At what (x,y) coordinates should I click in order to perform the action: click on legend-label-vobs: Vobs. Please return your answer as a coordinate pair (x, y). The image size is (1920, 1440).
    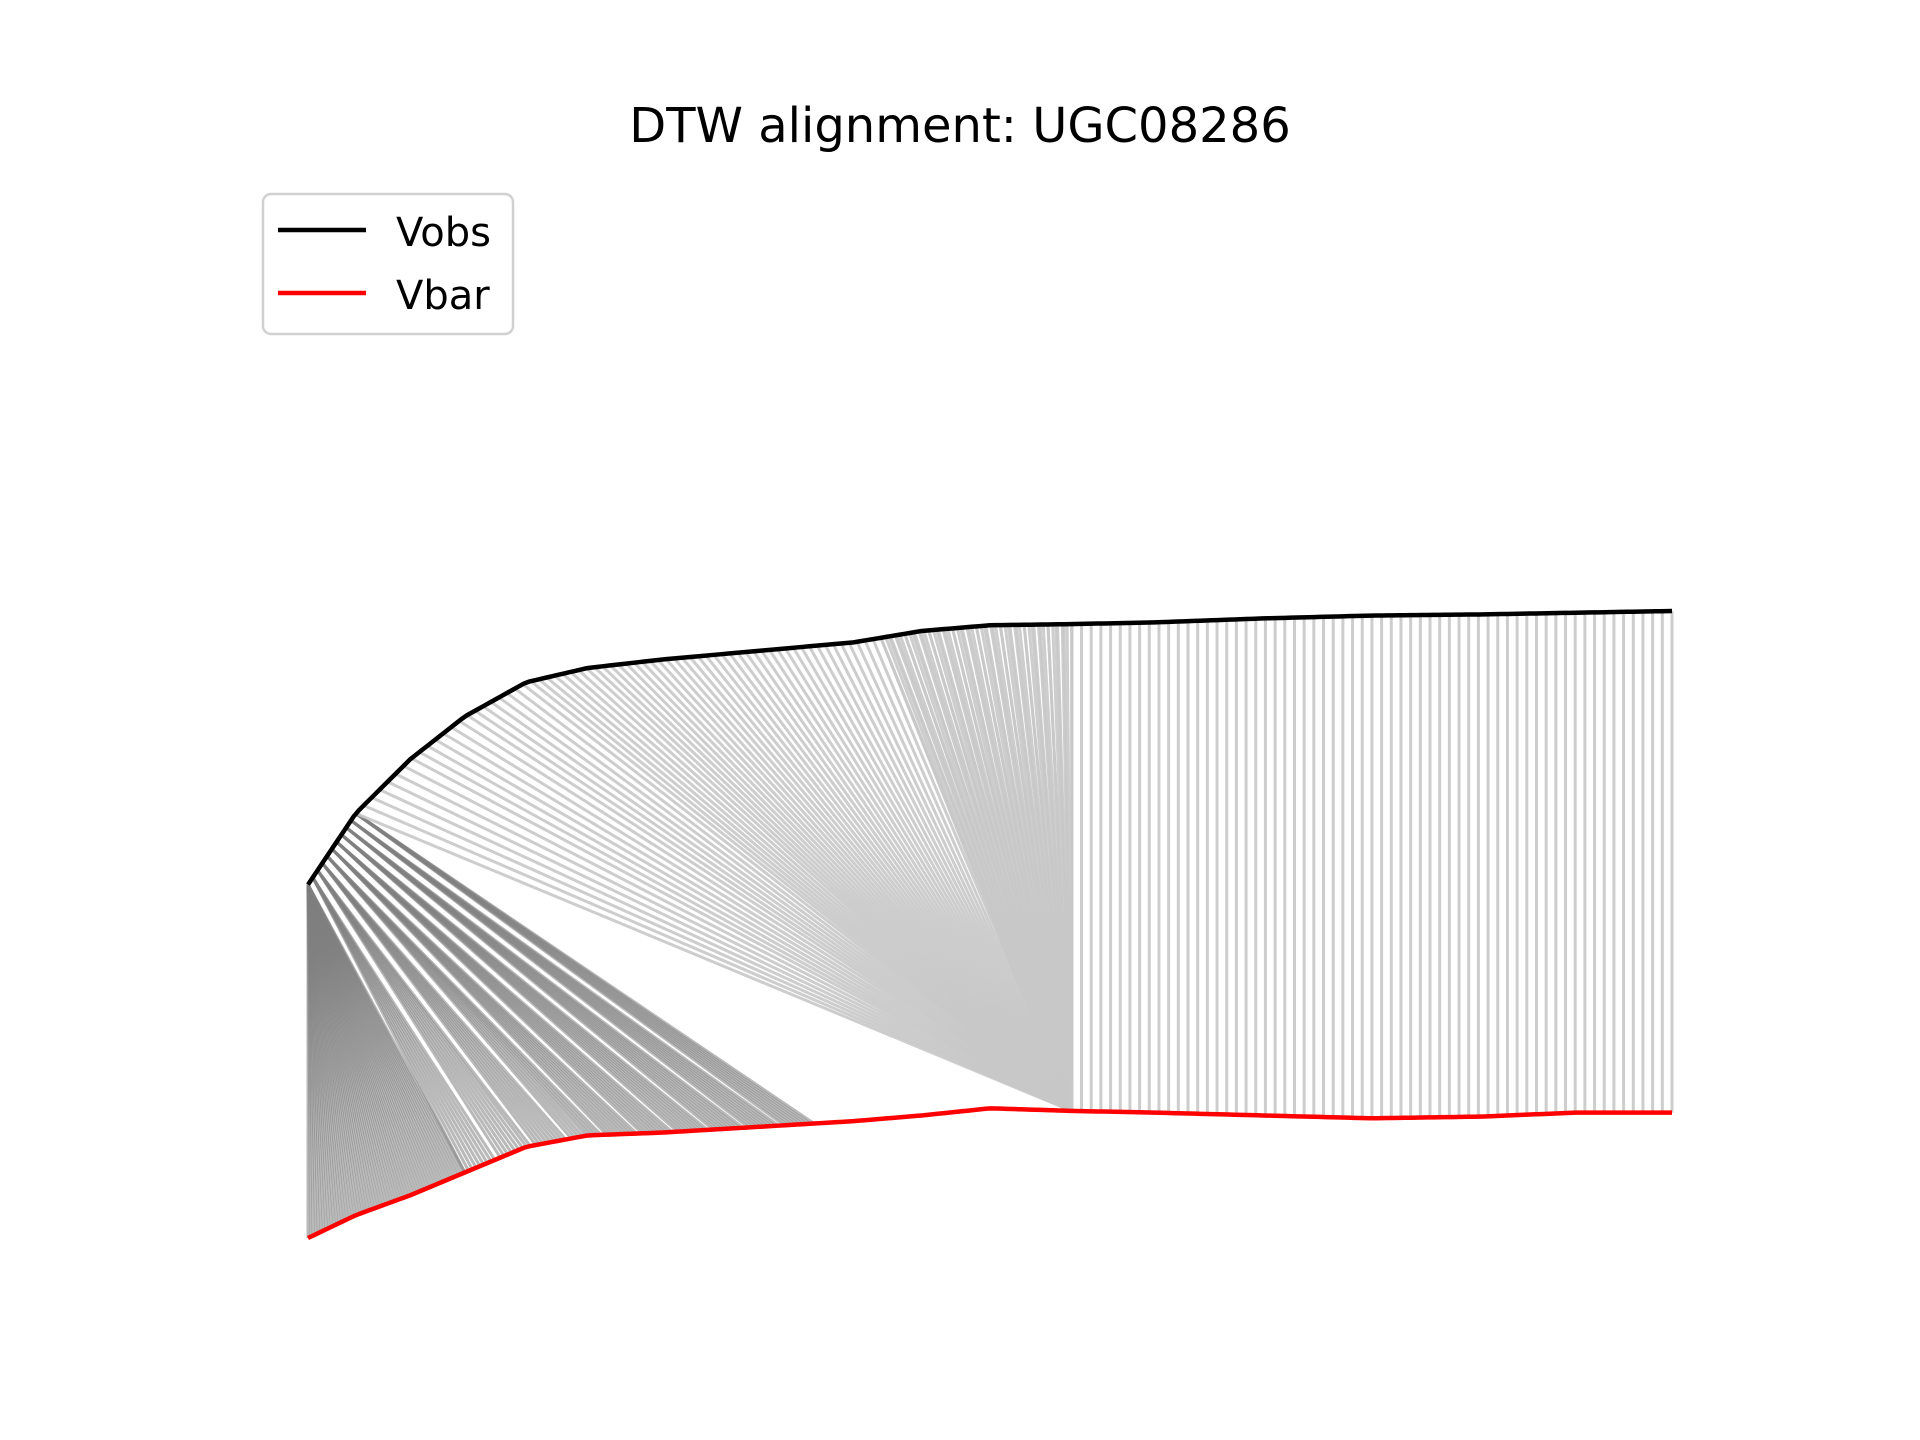
    Looking at the image, I should click on (443, 233).